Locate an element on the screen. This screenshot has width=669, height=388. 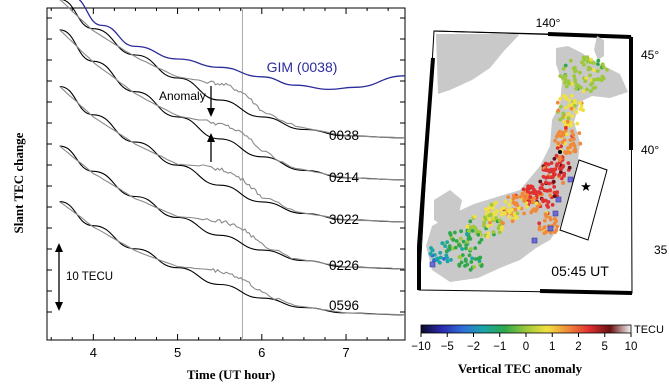
colorbar-tick-label: 0 is located at coordinates (526, 347).